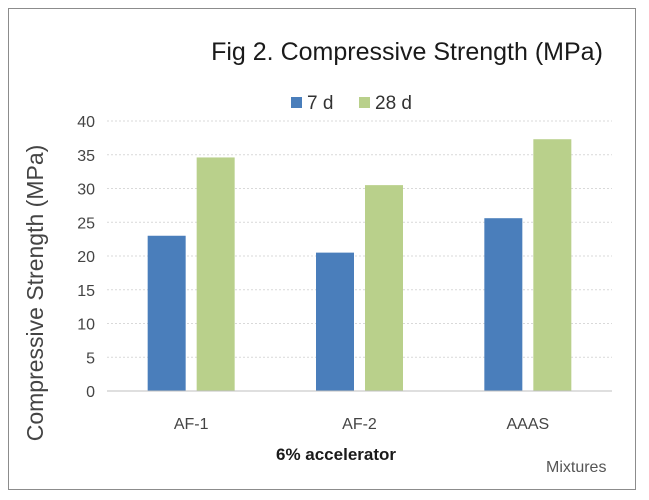 The width and height of the screenshot is (649, 500). I want to click on x-category-label: AAAS, so click(527, 424).